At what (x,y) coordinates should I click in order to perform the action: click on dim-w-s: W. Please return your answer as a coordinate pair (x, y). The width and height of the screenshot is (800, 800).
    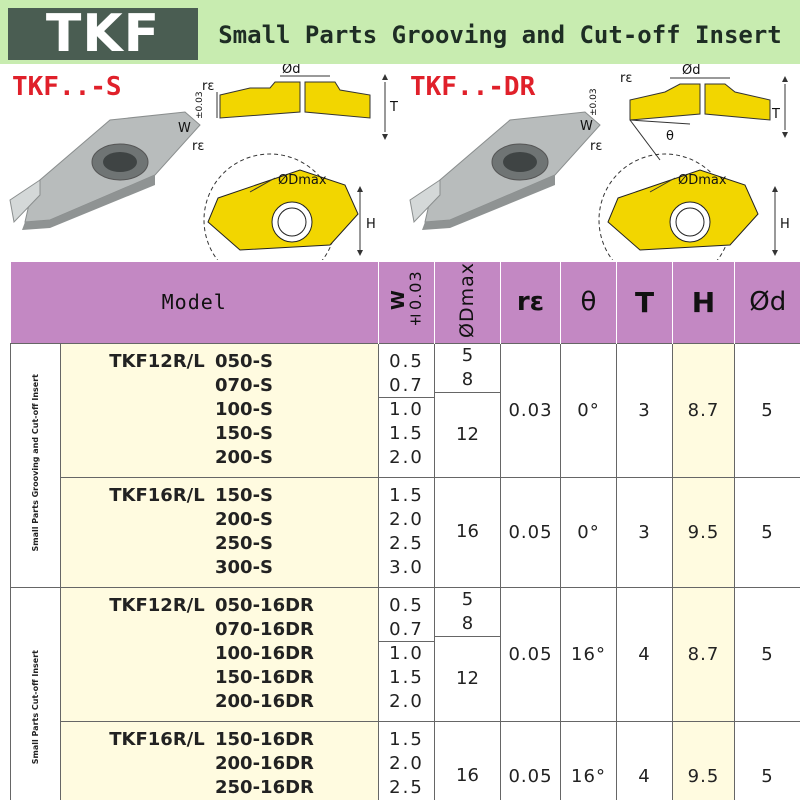
    Looking at the image, I should click on (184, 128).